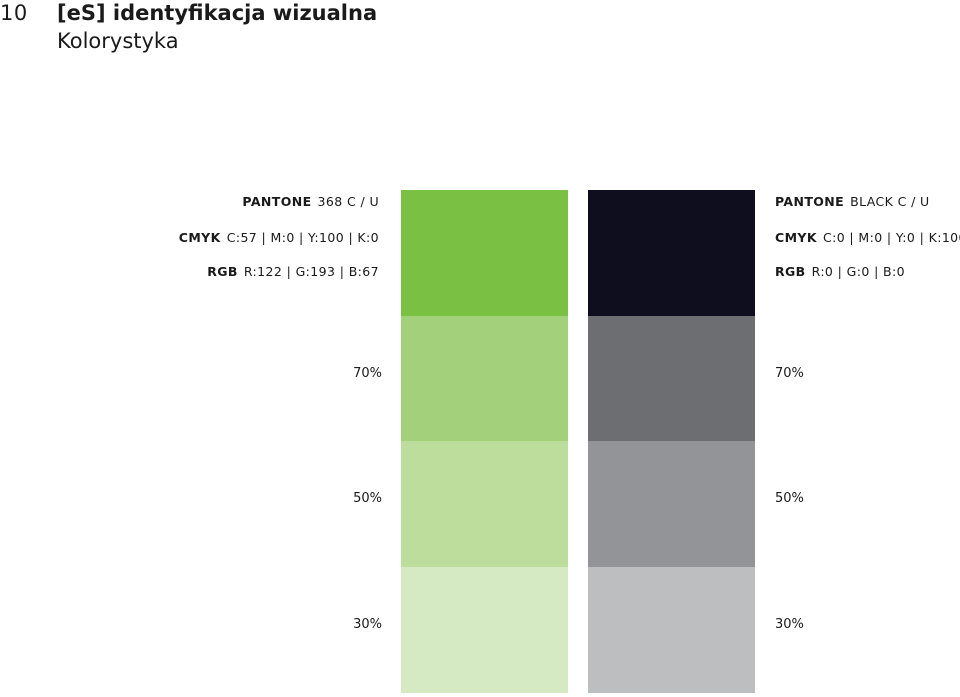 This screenshot has width=960, height=697. What do you see at coordinates (858, 271) in the screenshot?
I see `black-rgb-value: R:0 | G:0 | B:0` at bounding box center [858, 271].